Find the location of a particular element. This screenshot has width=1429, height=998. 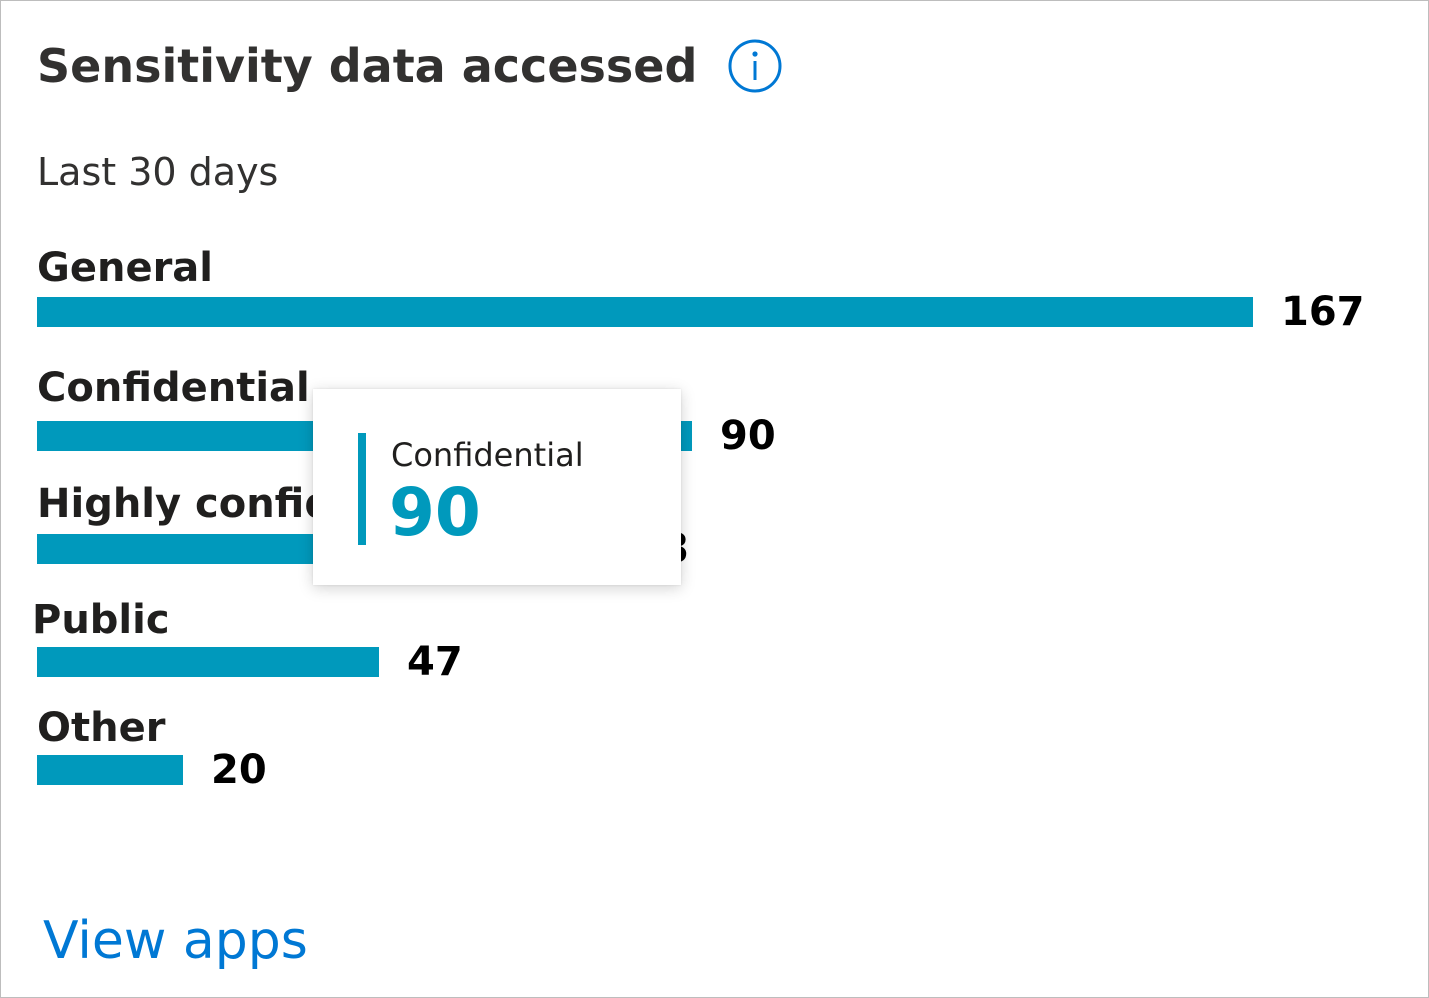

chart-tooltip: Confidential 90 is located at coordinates (497, 487).